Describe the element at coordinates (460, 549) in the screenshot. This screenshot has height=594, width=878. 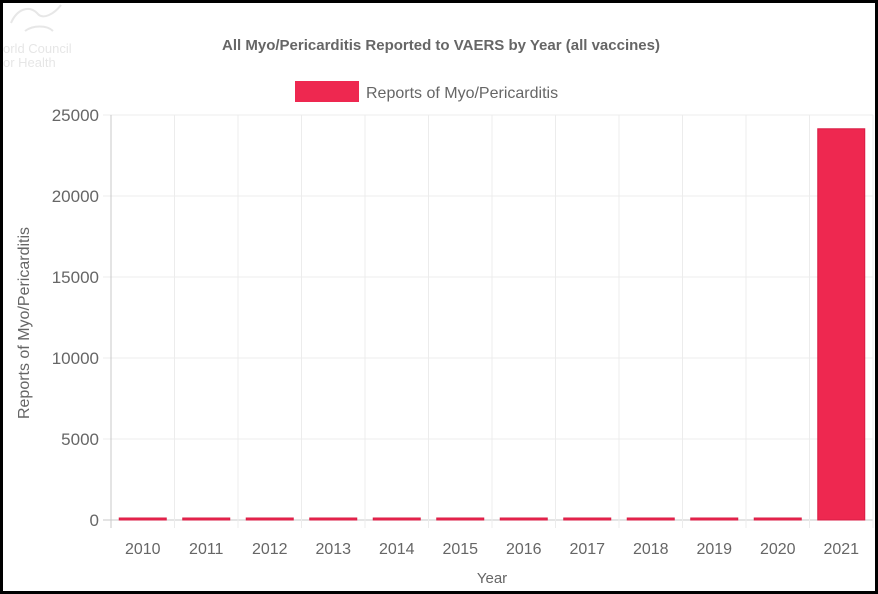
I see `x-tick-label: 2015` at that location.